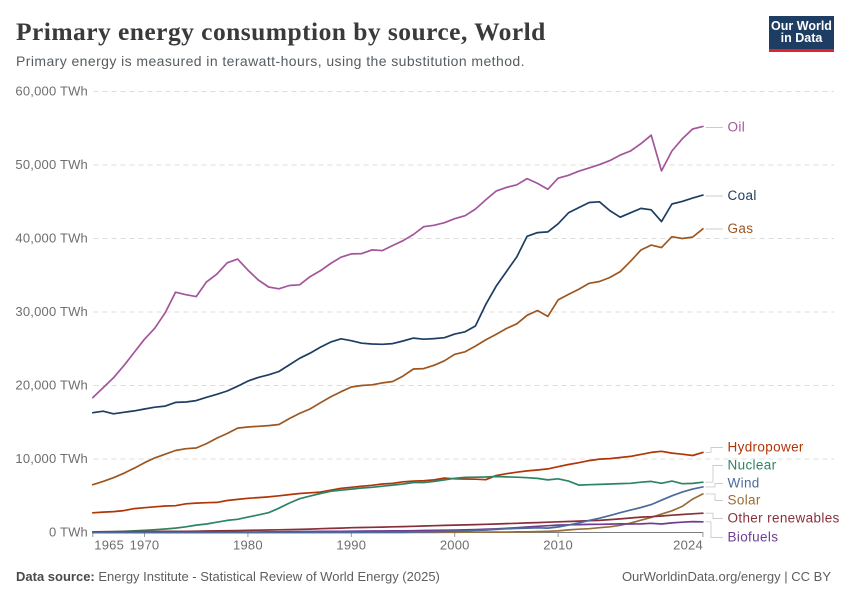 This screenshot has width=850, height=600. What do you see at coordinates (744, 500) in the screenshot?
I see `svg-text: Solar` at bounding box center [744, 500].